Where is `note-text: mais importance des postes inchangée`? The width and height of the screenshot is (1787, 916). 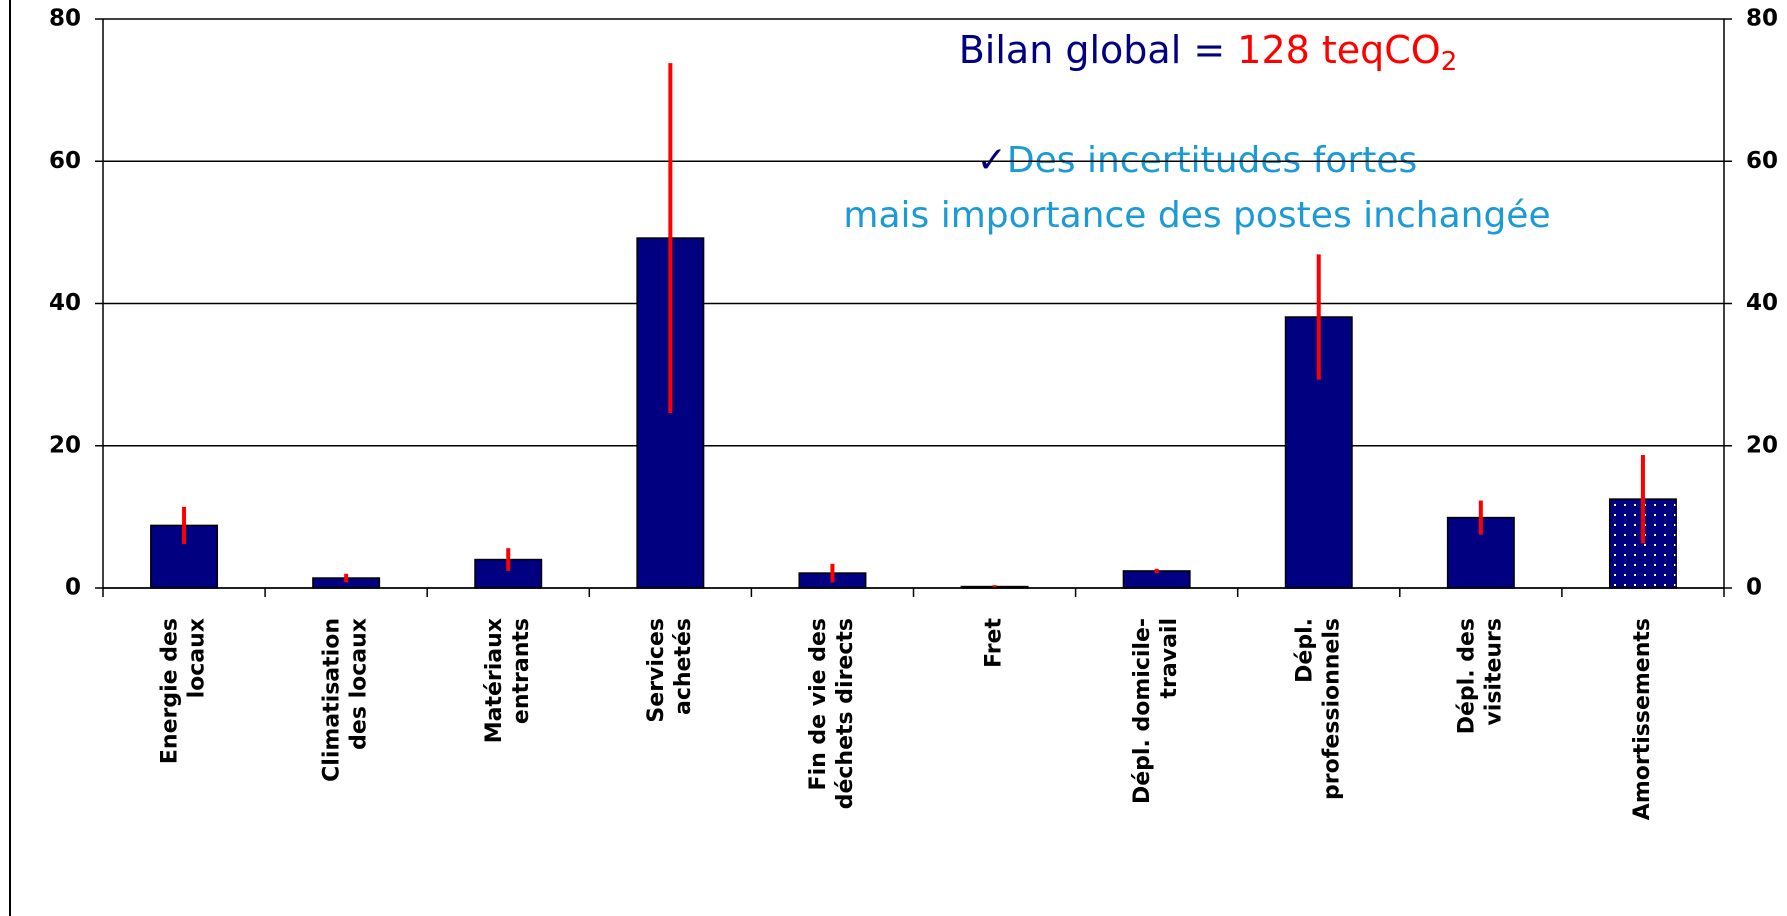 note-text: mais importance des postes inchangée is located at coordinates (1196, 215).